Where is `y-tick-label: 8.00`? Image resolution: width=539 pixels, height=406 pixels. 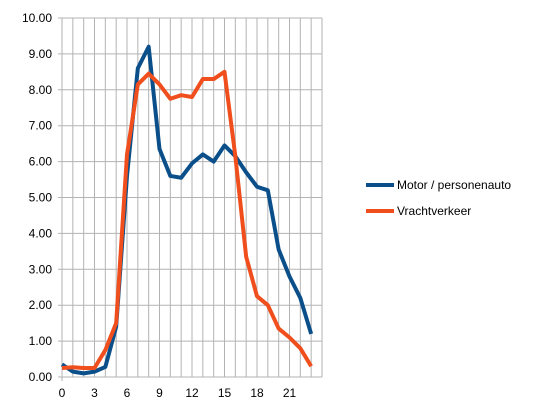 y-tick-label: 8.00 is located at coordinates (41, 90).